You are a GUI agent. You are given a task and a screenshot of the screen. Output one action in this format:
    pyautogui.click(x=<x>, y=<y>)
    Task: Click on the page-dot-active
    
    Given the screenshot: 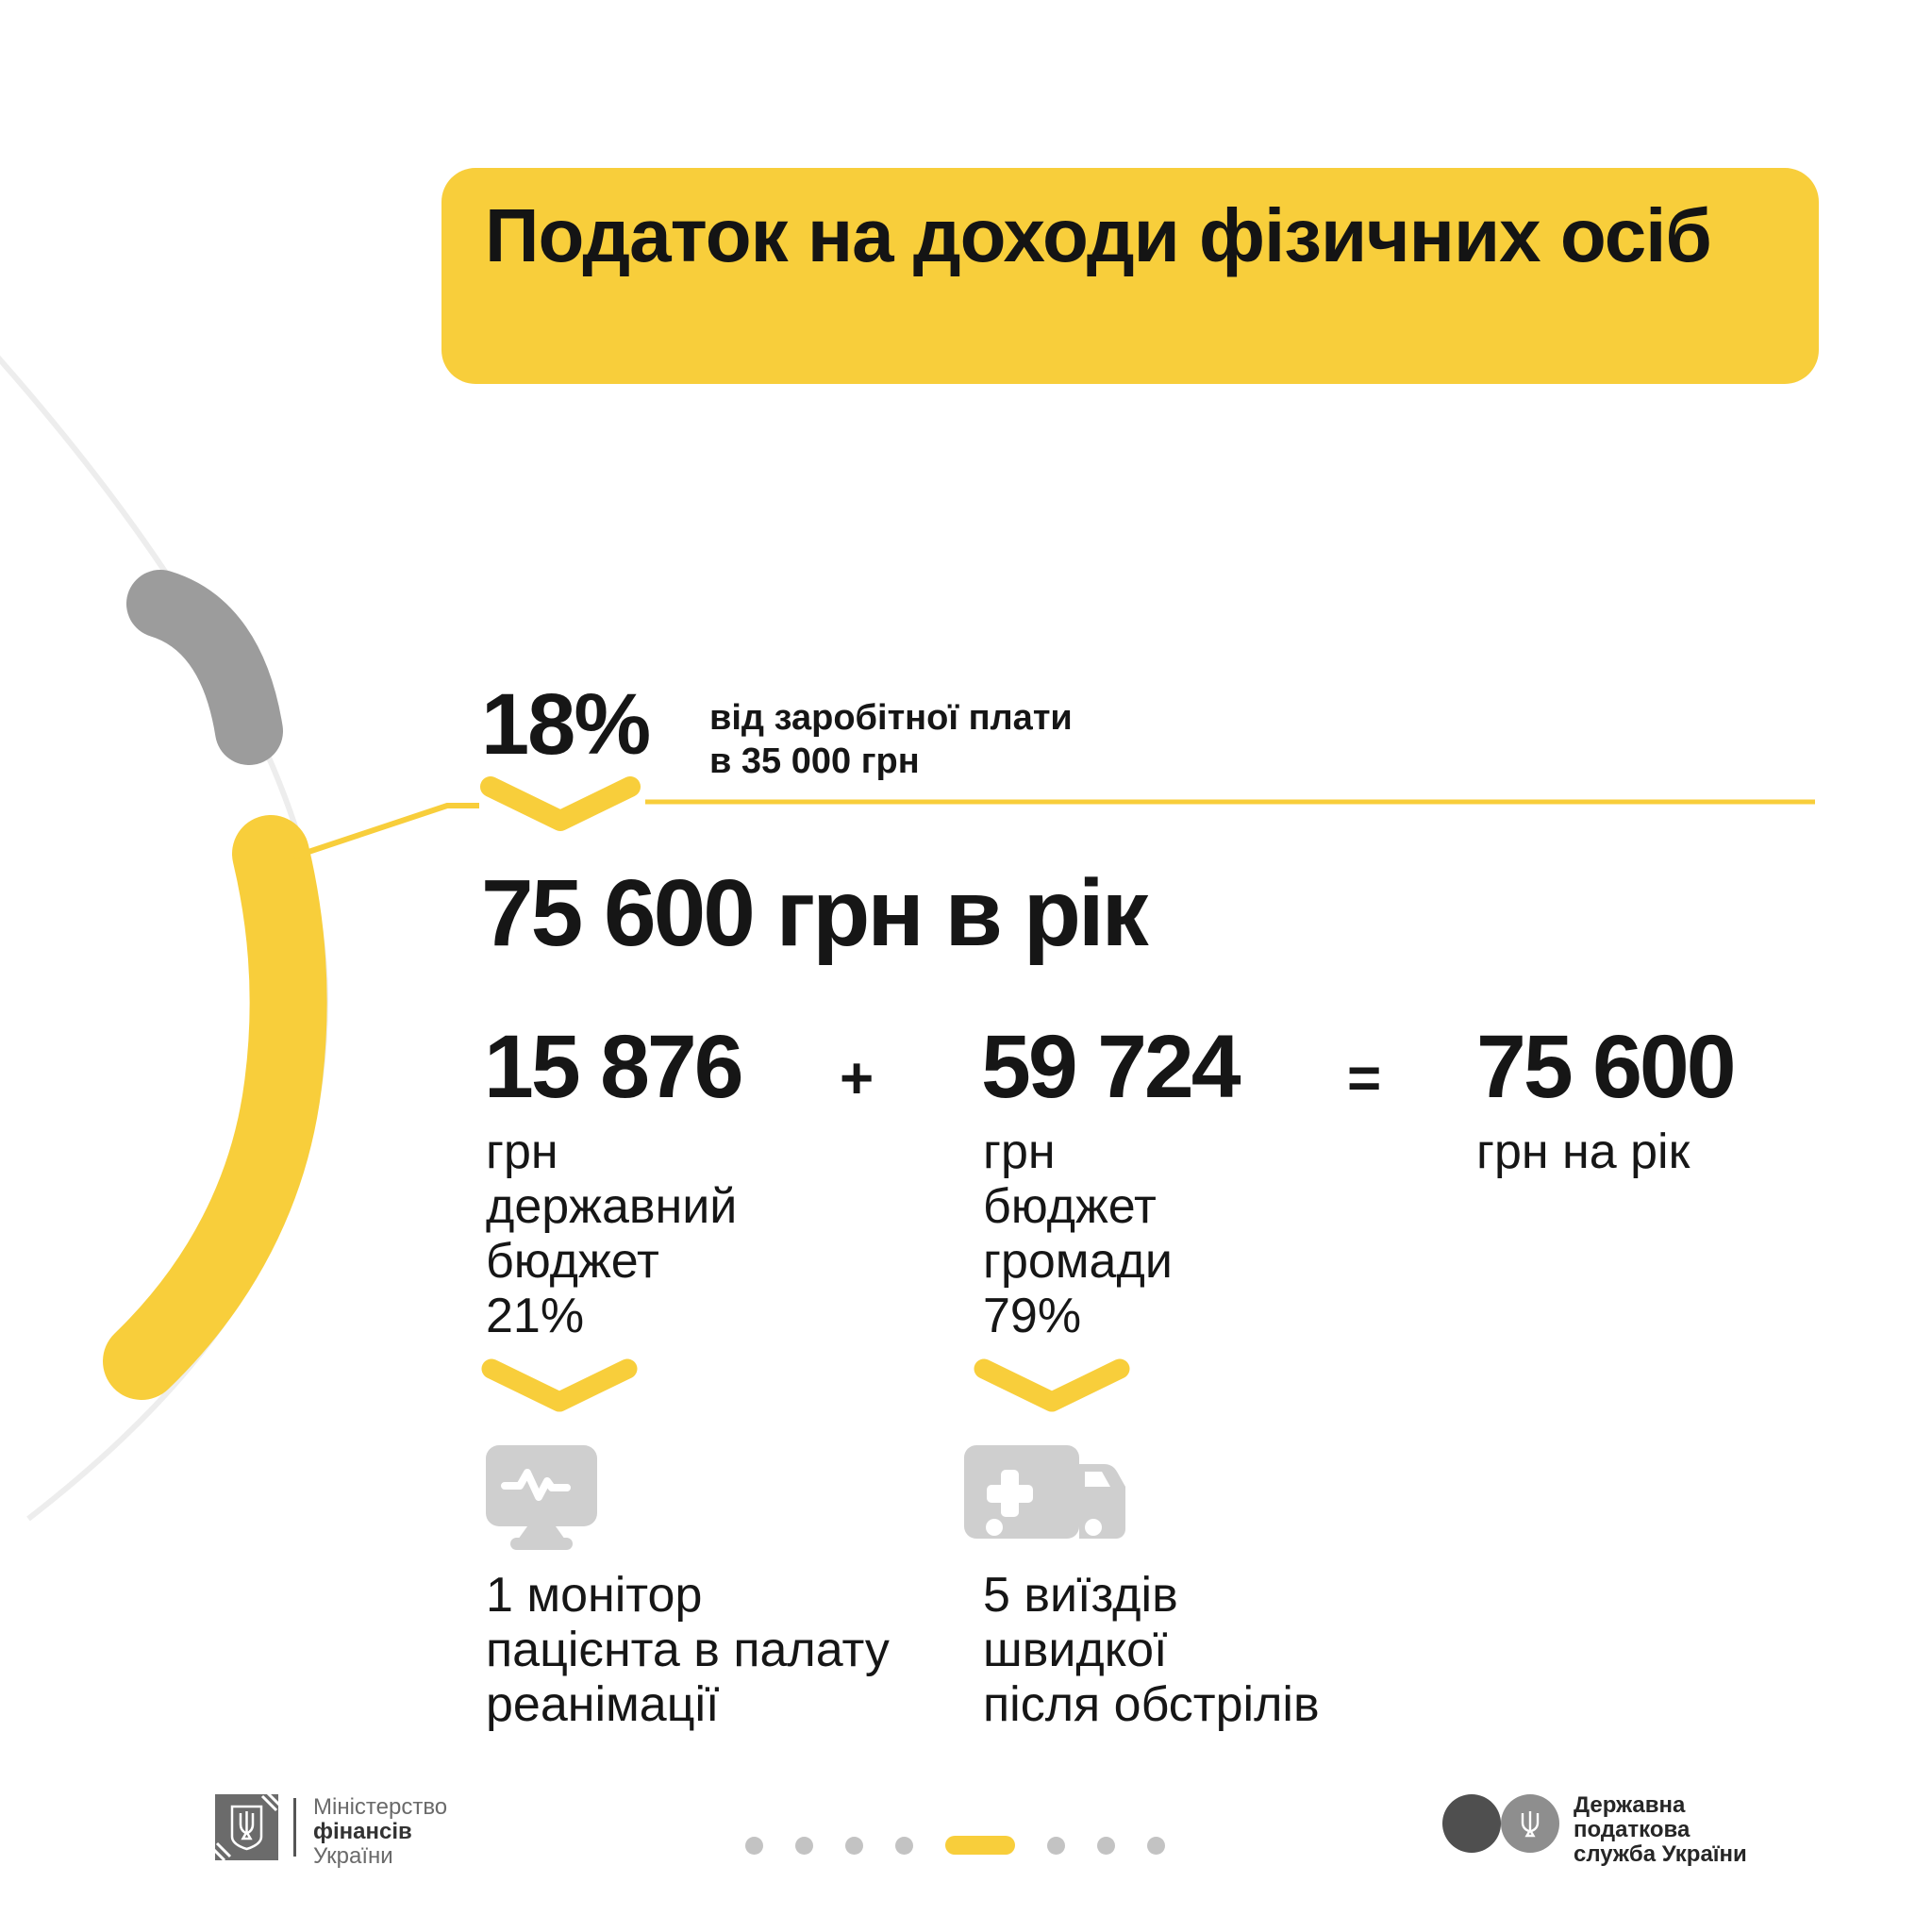 What is the action you would take?
    pyautogui.click(x=980, y=1846)
    